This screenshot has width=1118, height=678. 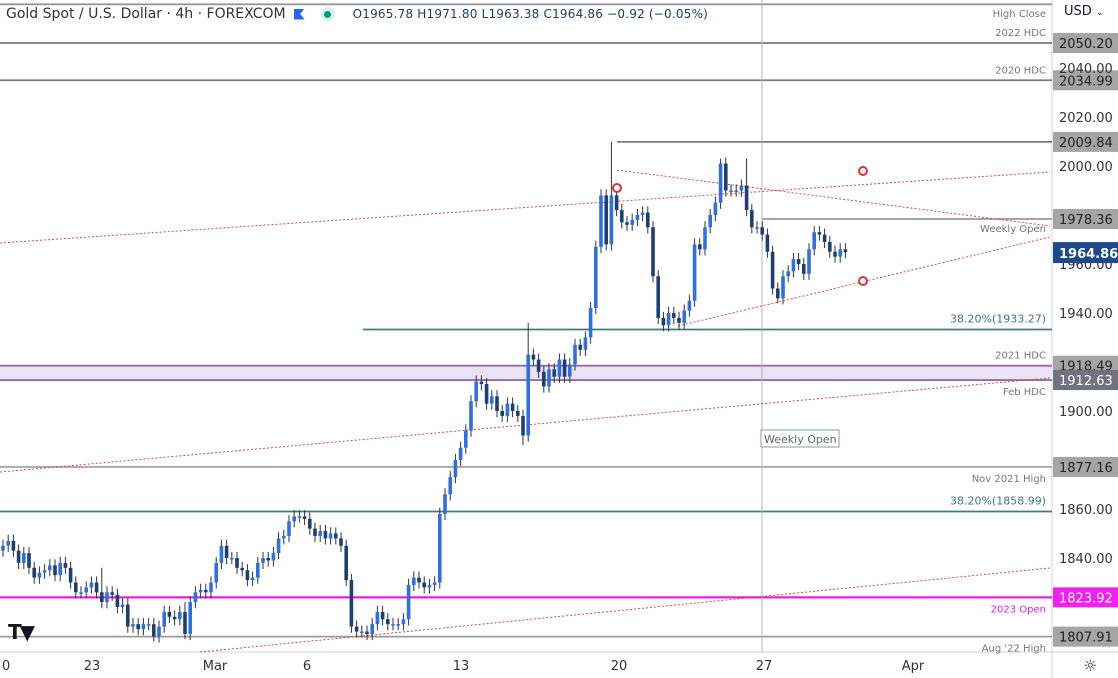 What do you see at coordinates (1018, 609) in the screenshot?
I see `level-label: 2023 Open` at bounding box center [1018, 609].